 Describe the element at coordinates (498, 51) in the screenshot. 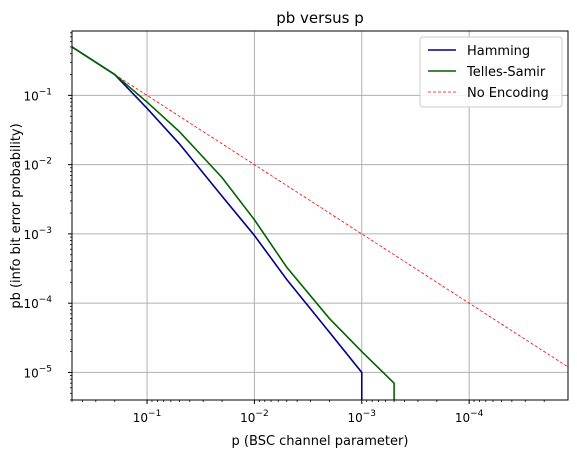

I see `legend-label: Hamming` at that location.